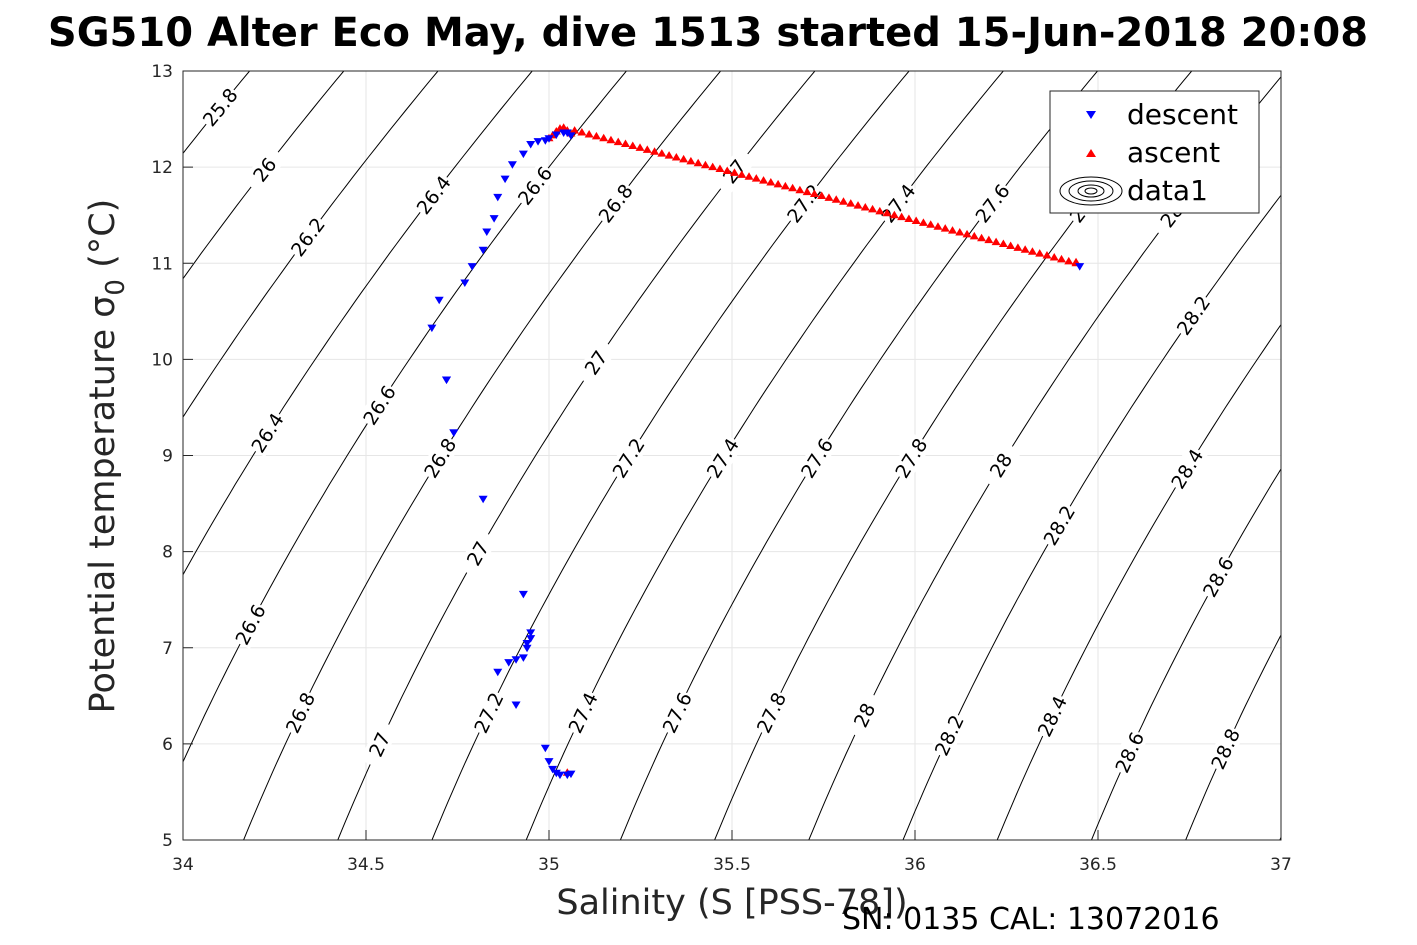 This screenshot has height=945, width=1417. I want to click on x-tick-label: 34, so click(183, 865).